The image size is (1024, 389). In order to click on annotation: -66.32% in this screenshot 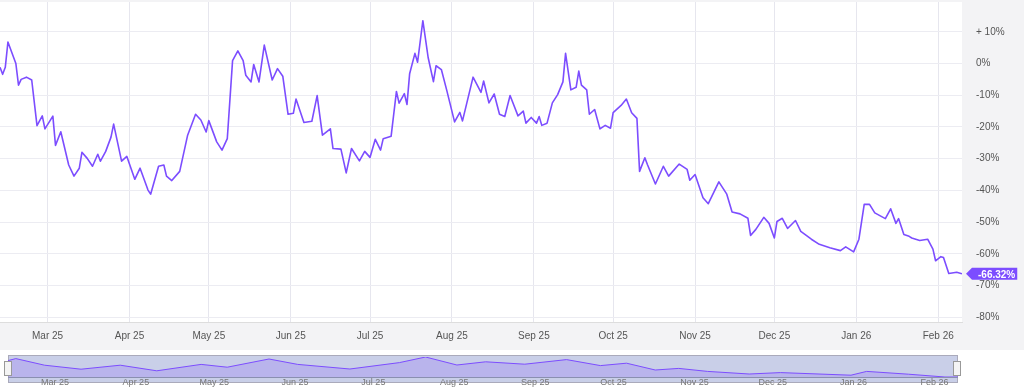, I will do `click(997, 274)`.